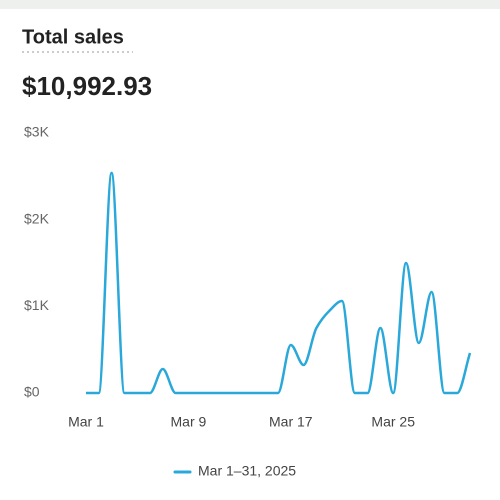 This screenshot has height=500, width=500. I want to click on y-tick-label: $2K, so click(37, 218).